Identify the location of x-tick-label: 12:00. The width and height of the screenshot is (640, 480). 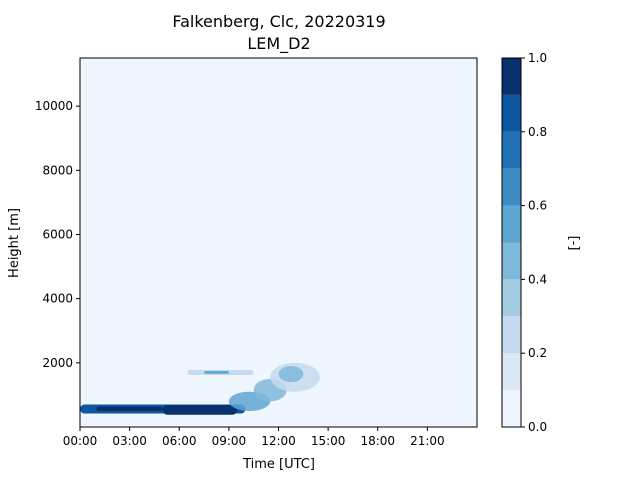
(278, 441).